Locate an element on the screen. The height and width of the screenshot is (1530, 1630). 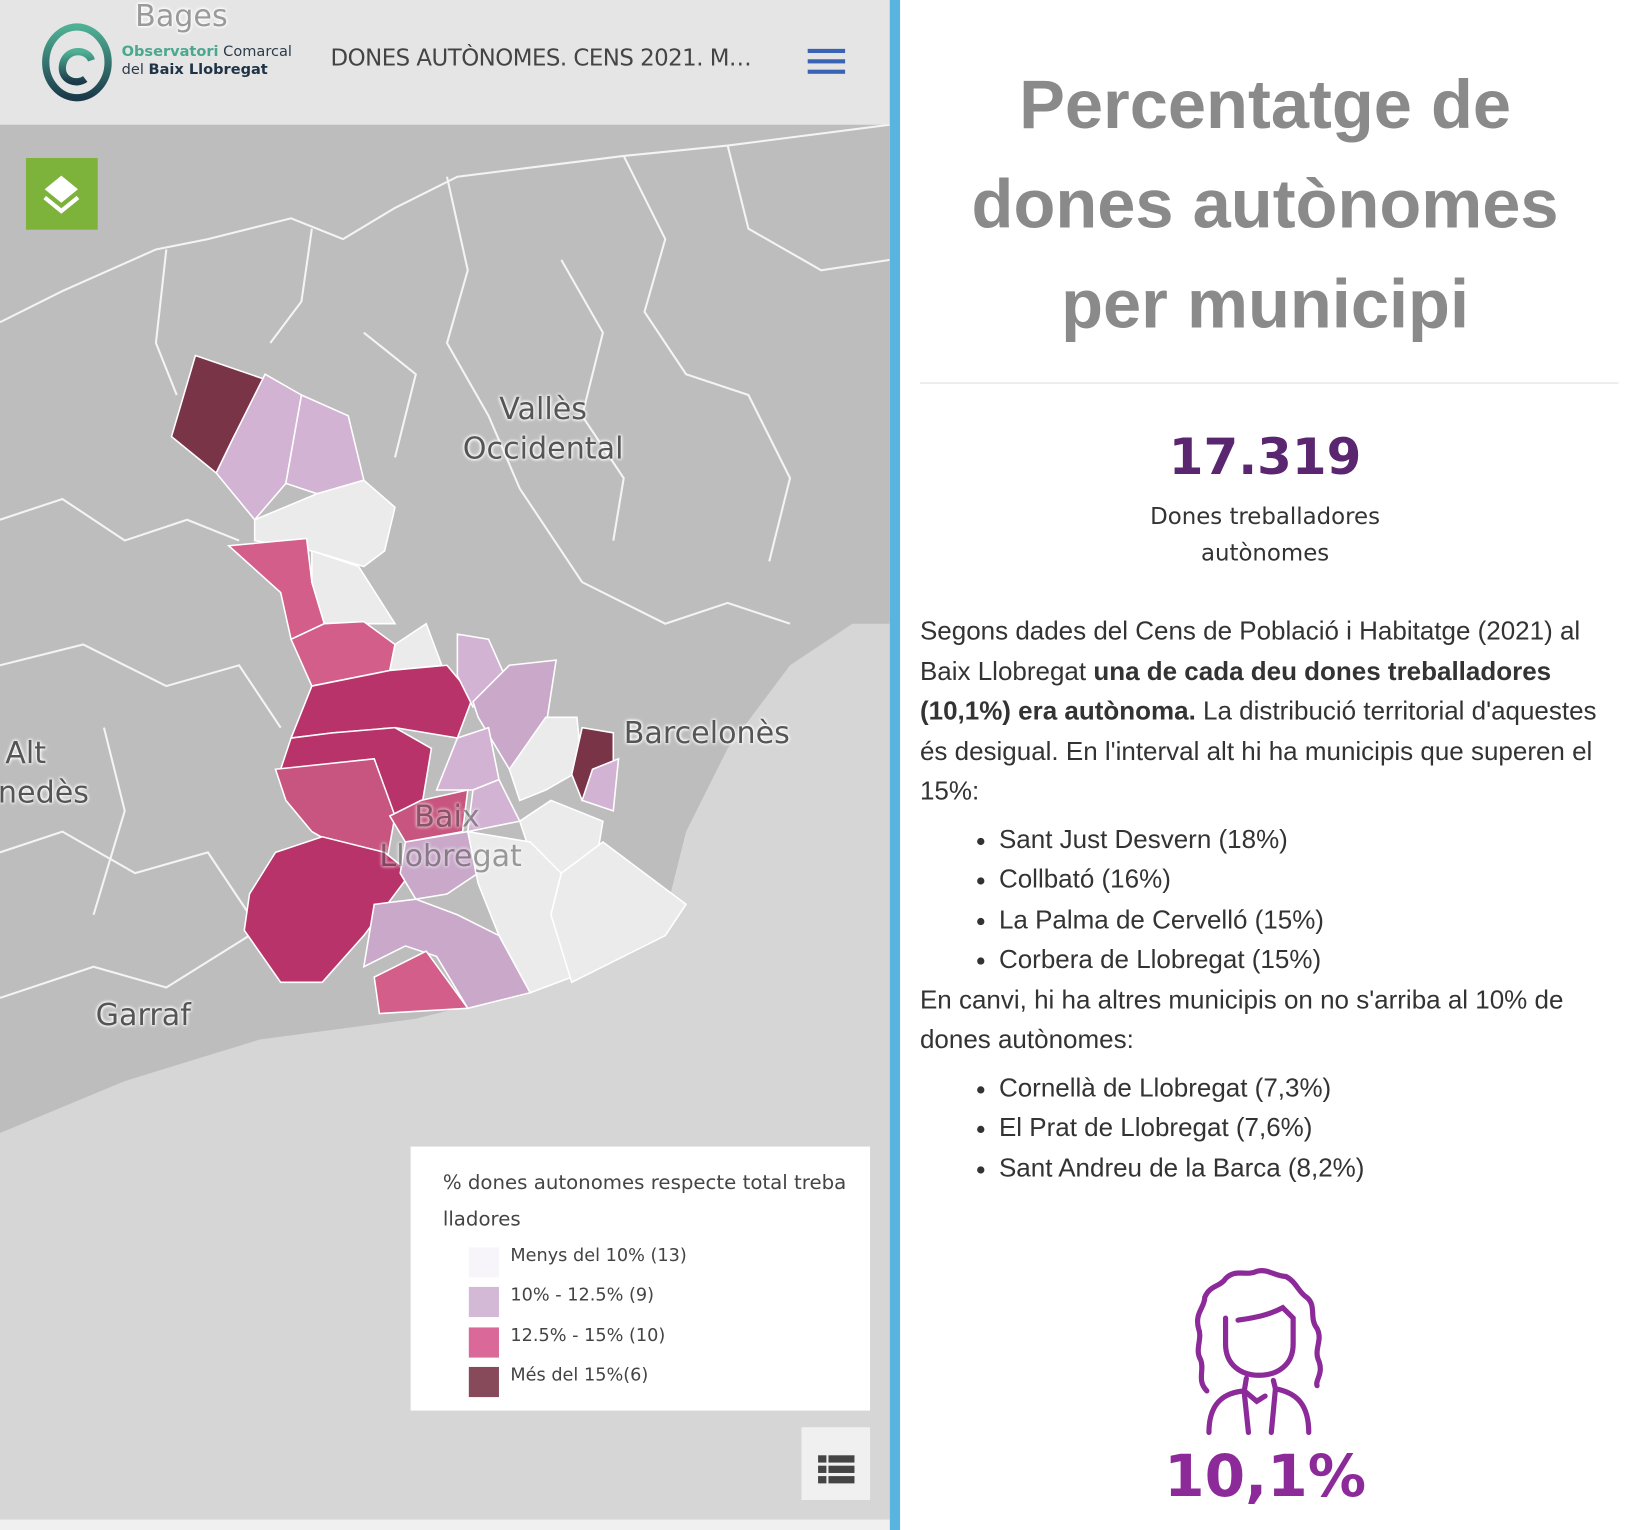
legend-label: Més del 15%(6) is located at coordinates (579, 1375).